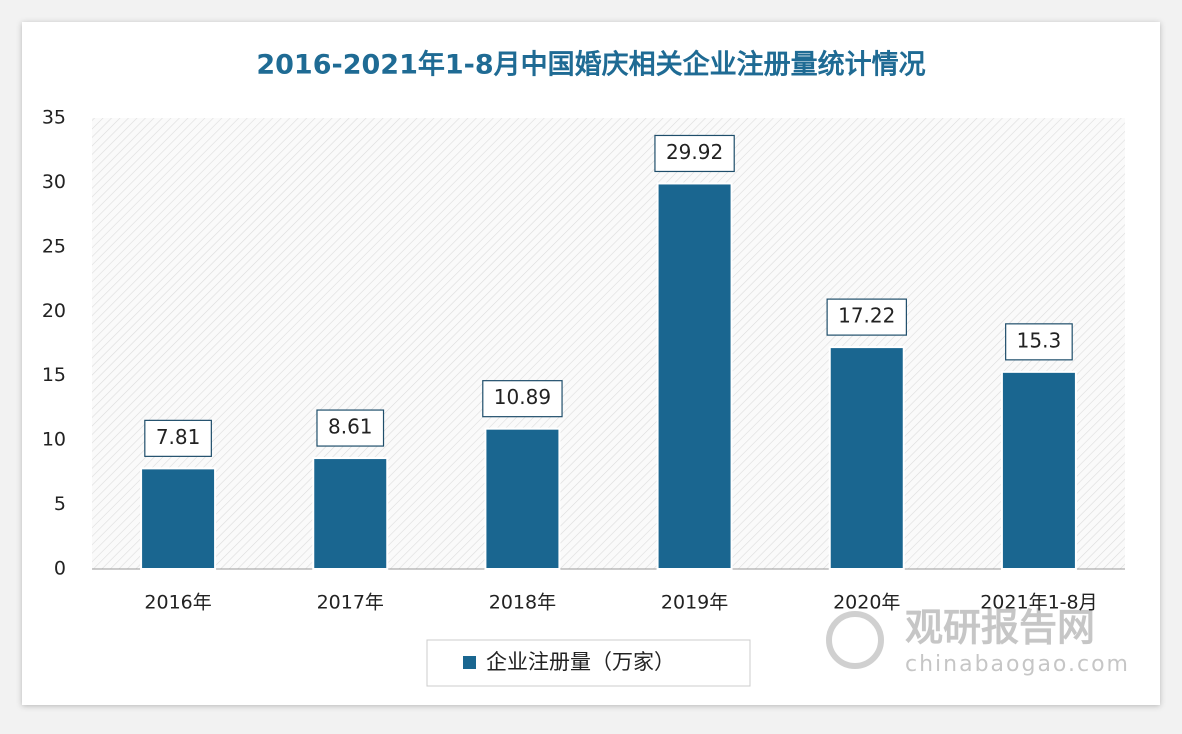  I want to click on value-label: 10.89, so click(522, 397).